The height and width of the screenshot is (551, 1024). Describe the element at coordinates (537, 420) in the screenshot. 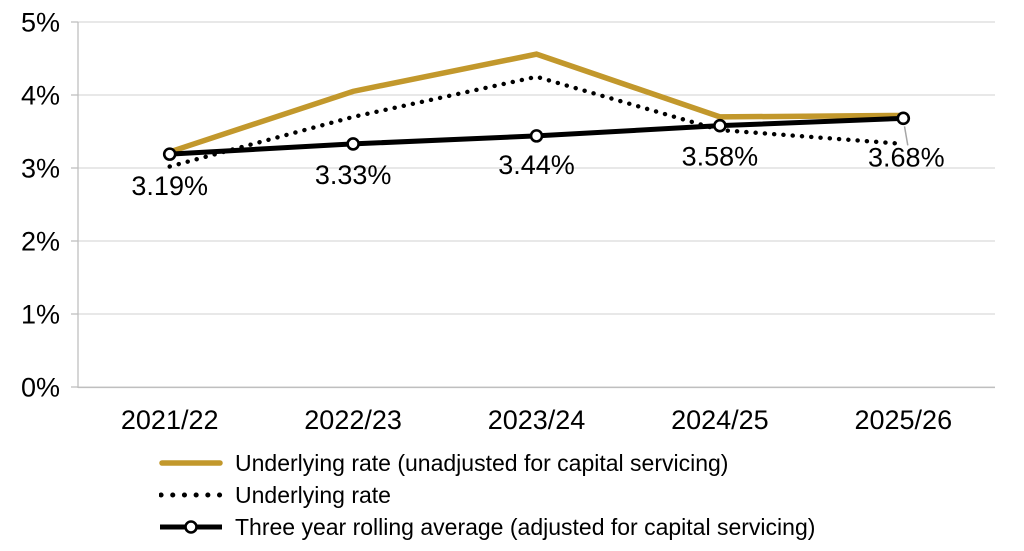

I see `x-axis-label: 2023/24` at that location.